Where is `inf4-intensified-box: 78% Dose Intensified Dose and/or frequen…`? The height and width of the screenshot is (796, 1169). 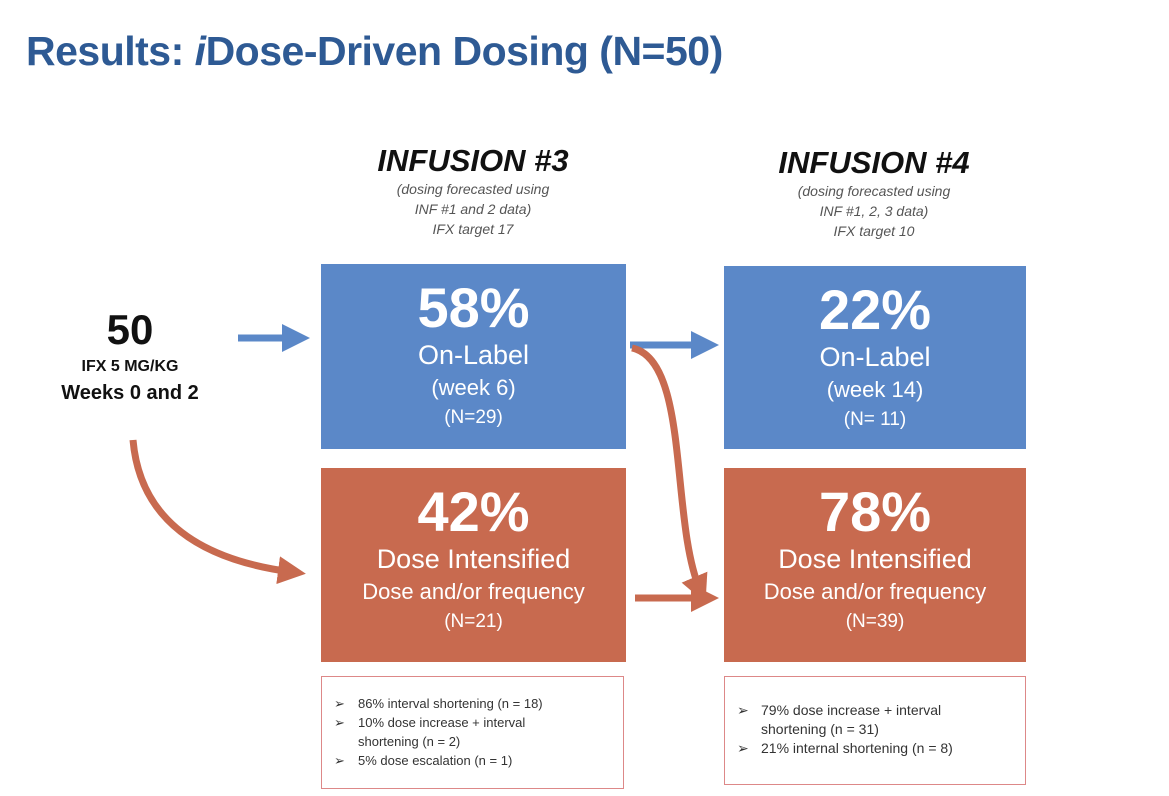
inf4-intensified-box: 78% Dose Intensified Dose and/or frequen… is located at coordinates (875, 565).